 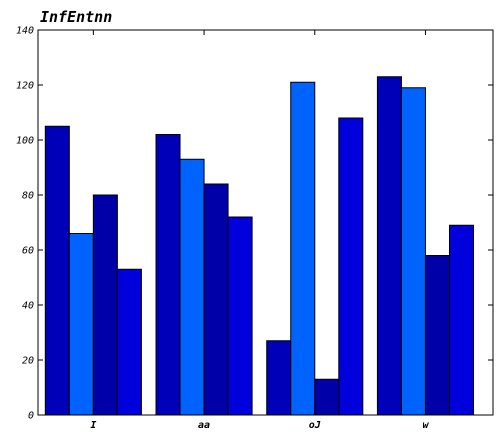 What do you see at coordinates (76, 17) in the screenshot?
I see `chart-title: InfEntnn` at bounding box center [76, 17].